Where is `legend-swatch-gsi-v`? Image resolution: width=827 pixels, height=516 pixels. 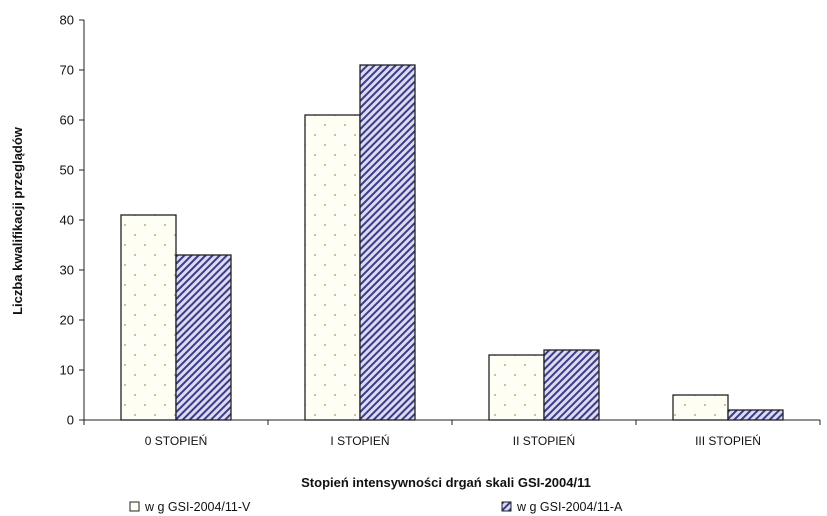 legend-swatch-gsi-v is located at coordinates (134, 506).